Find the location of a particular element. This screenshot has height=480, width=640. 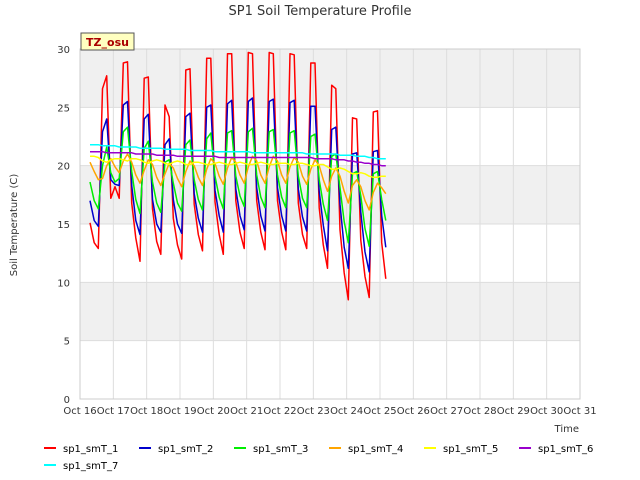

x-tick-label: Oct 23 is located at coordinates (313, 411).